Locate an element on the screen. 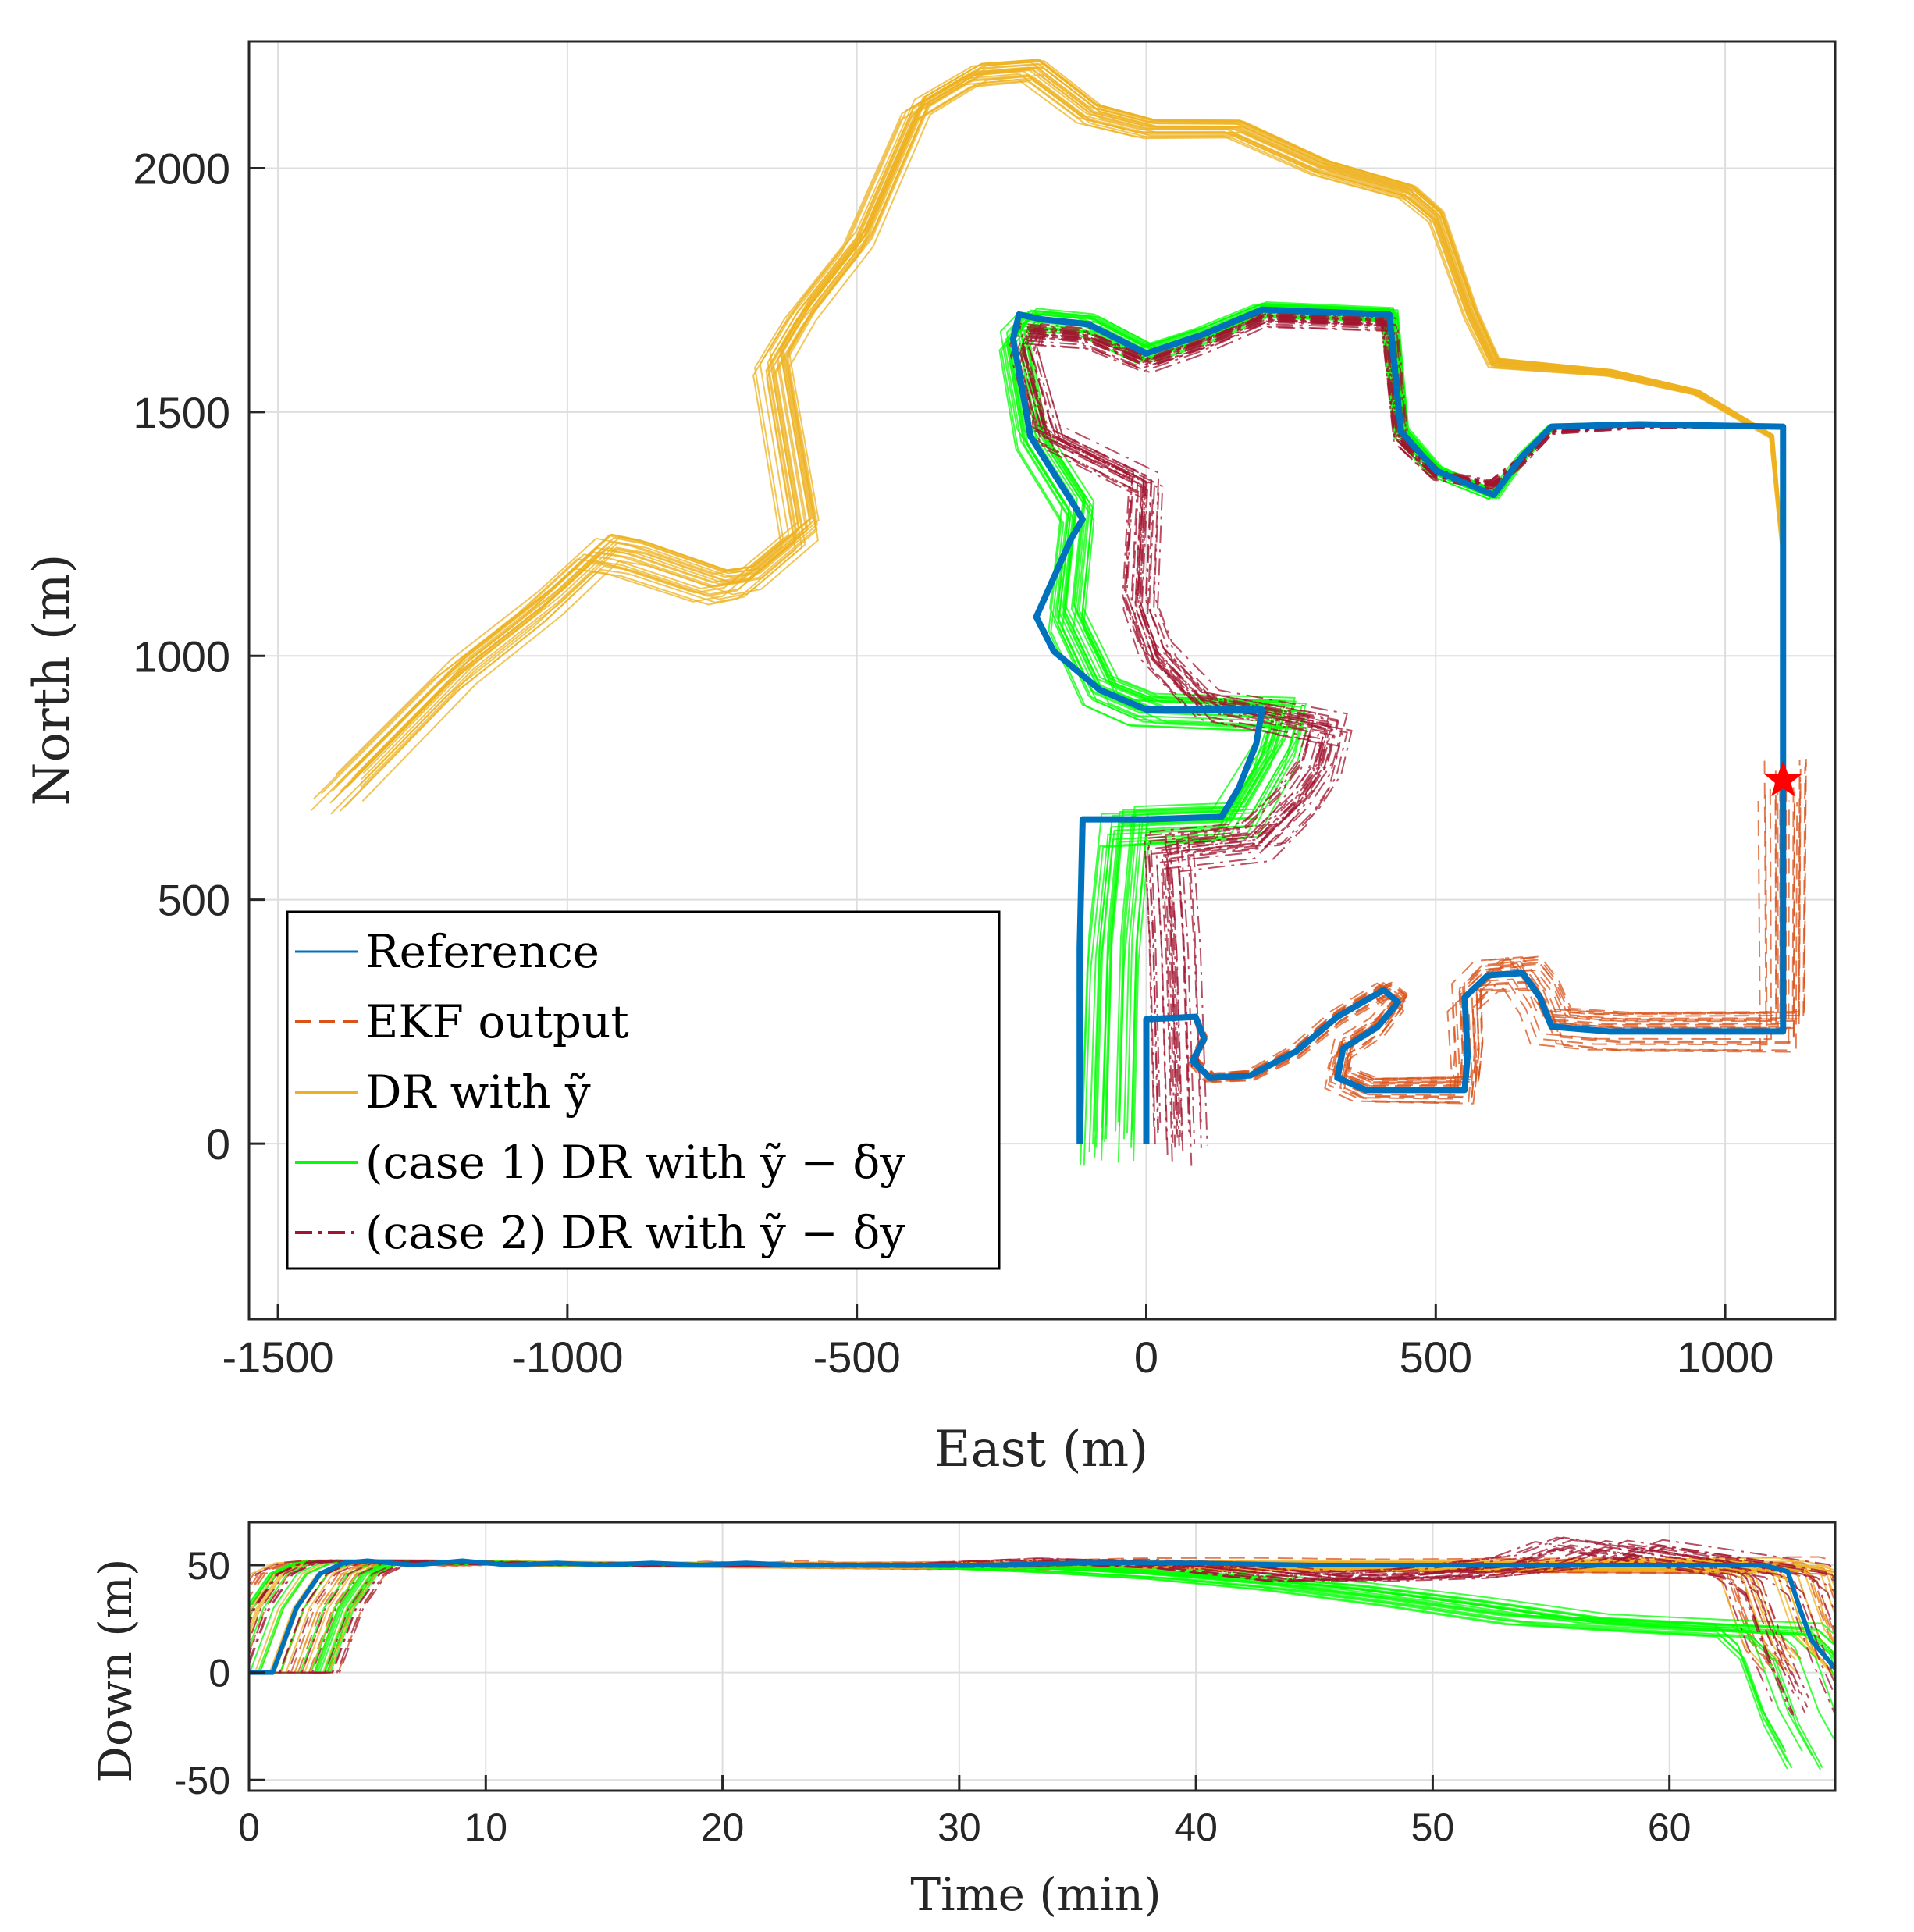 The image size is (1914, 1932). star-marker is located at coordinates (1783, 778).